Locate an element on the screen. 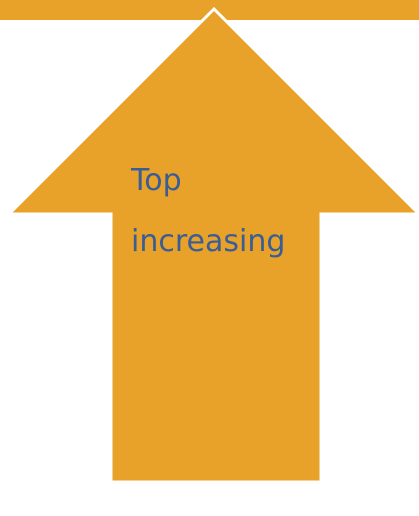 Image resolution: width=419 pixels, height=516 pixels. arrow-label-line-2: increasing is located at coordinates (208, 241).